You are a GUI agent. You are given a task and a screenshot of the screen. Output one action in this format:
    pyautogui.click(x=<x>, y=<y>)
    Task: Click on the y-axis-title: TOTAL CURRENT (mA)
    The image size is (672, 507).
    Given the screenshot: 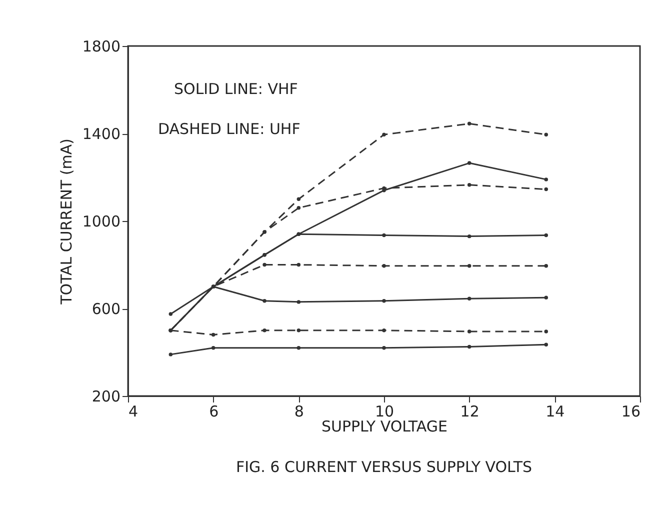 What is the action you would take?
    pyautogui.click(x=66, y=222)
    